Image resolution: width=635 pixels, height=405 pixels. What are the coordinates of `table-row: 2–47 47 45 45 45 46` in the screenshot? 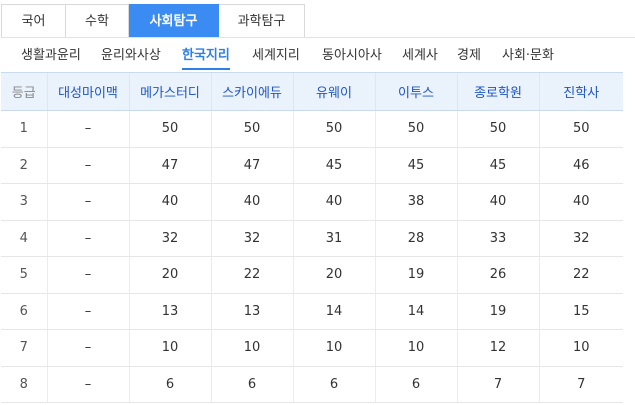 It's located at (312, 165).